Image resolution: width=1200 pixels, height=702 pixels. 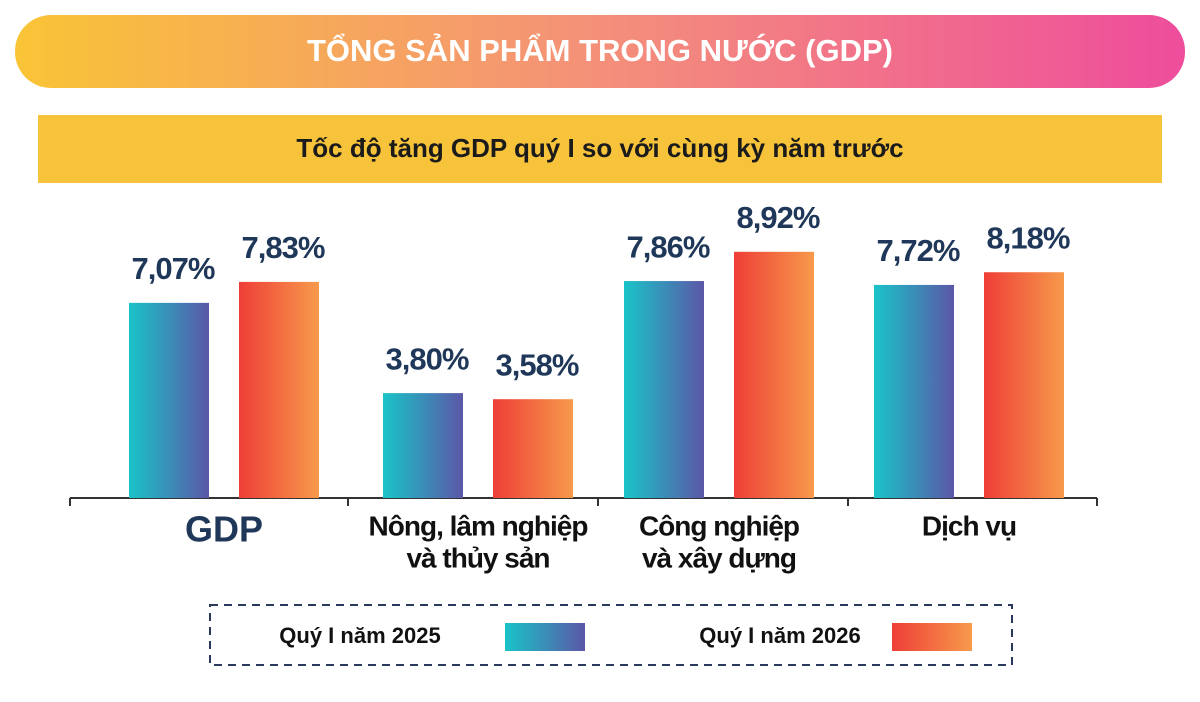 I want to click on subtitle-band, so click(x=600, y=149).